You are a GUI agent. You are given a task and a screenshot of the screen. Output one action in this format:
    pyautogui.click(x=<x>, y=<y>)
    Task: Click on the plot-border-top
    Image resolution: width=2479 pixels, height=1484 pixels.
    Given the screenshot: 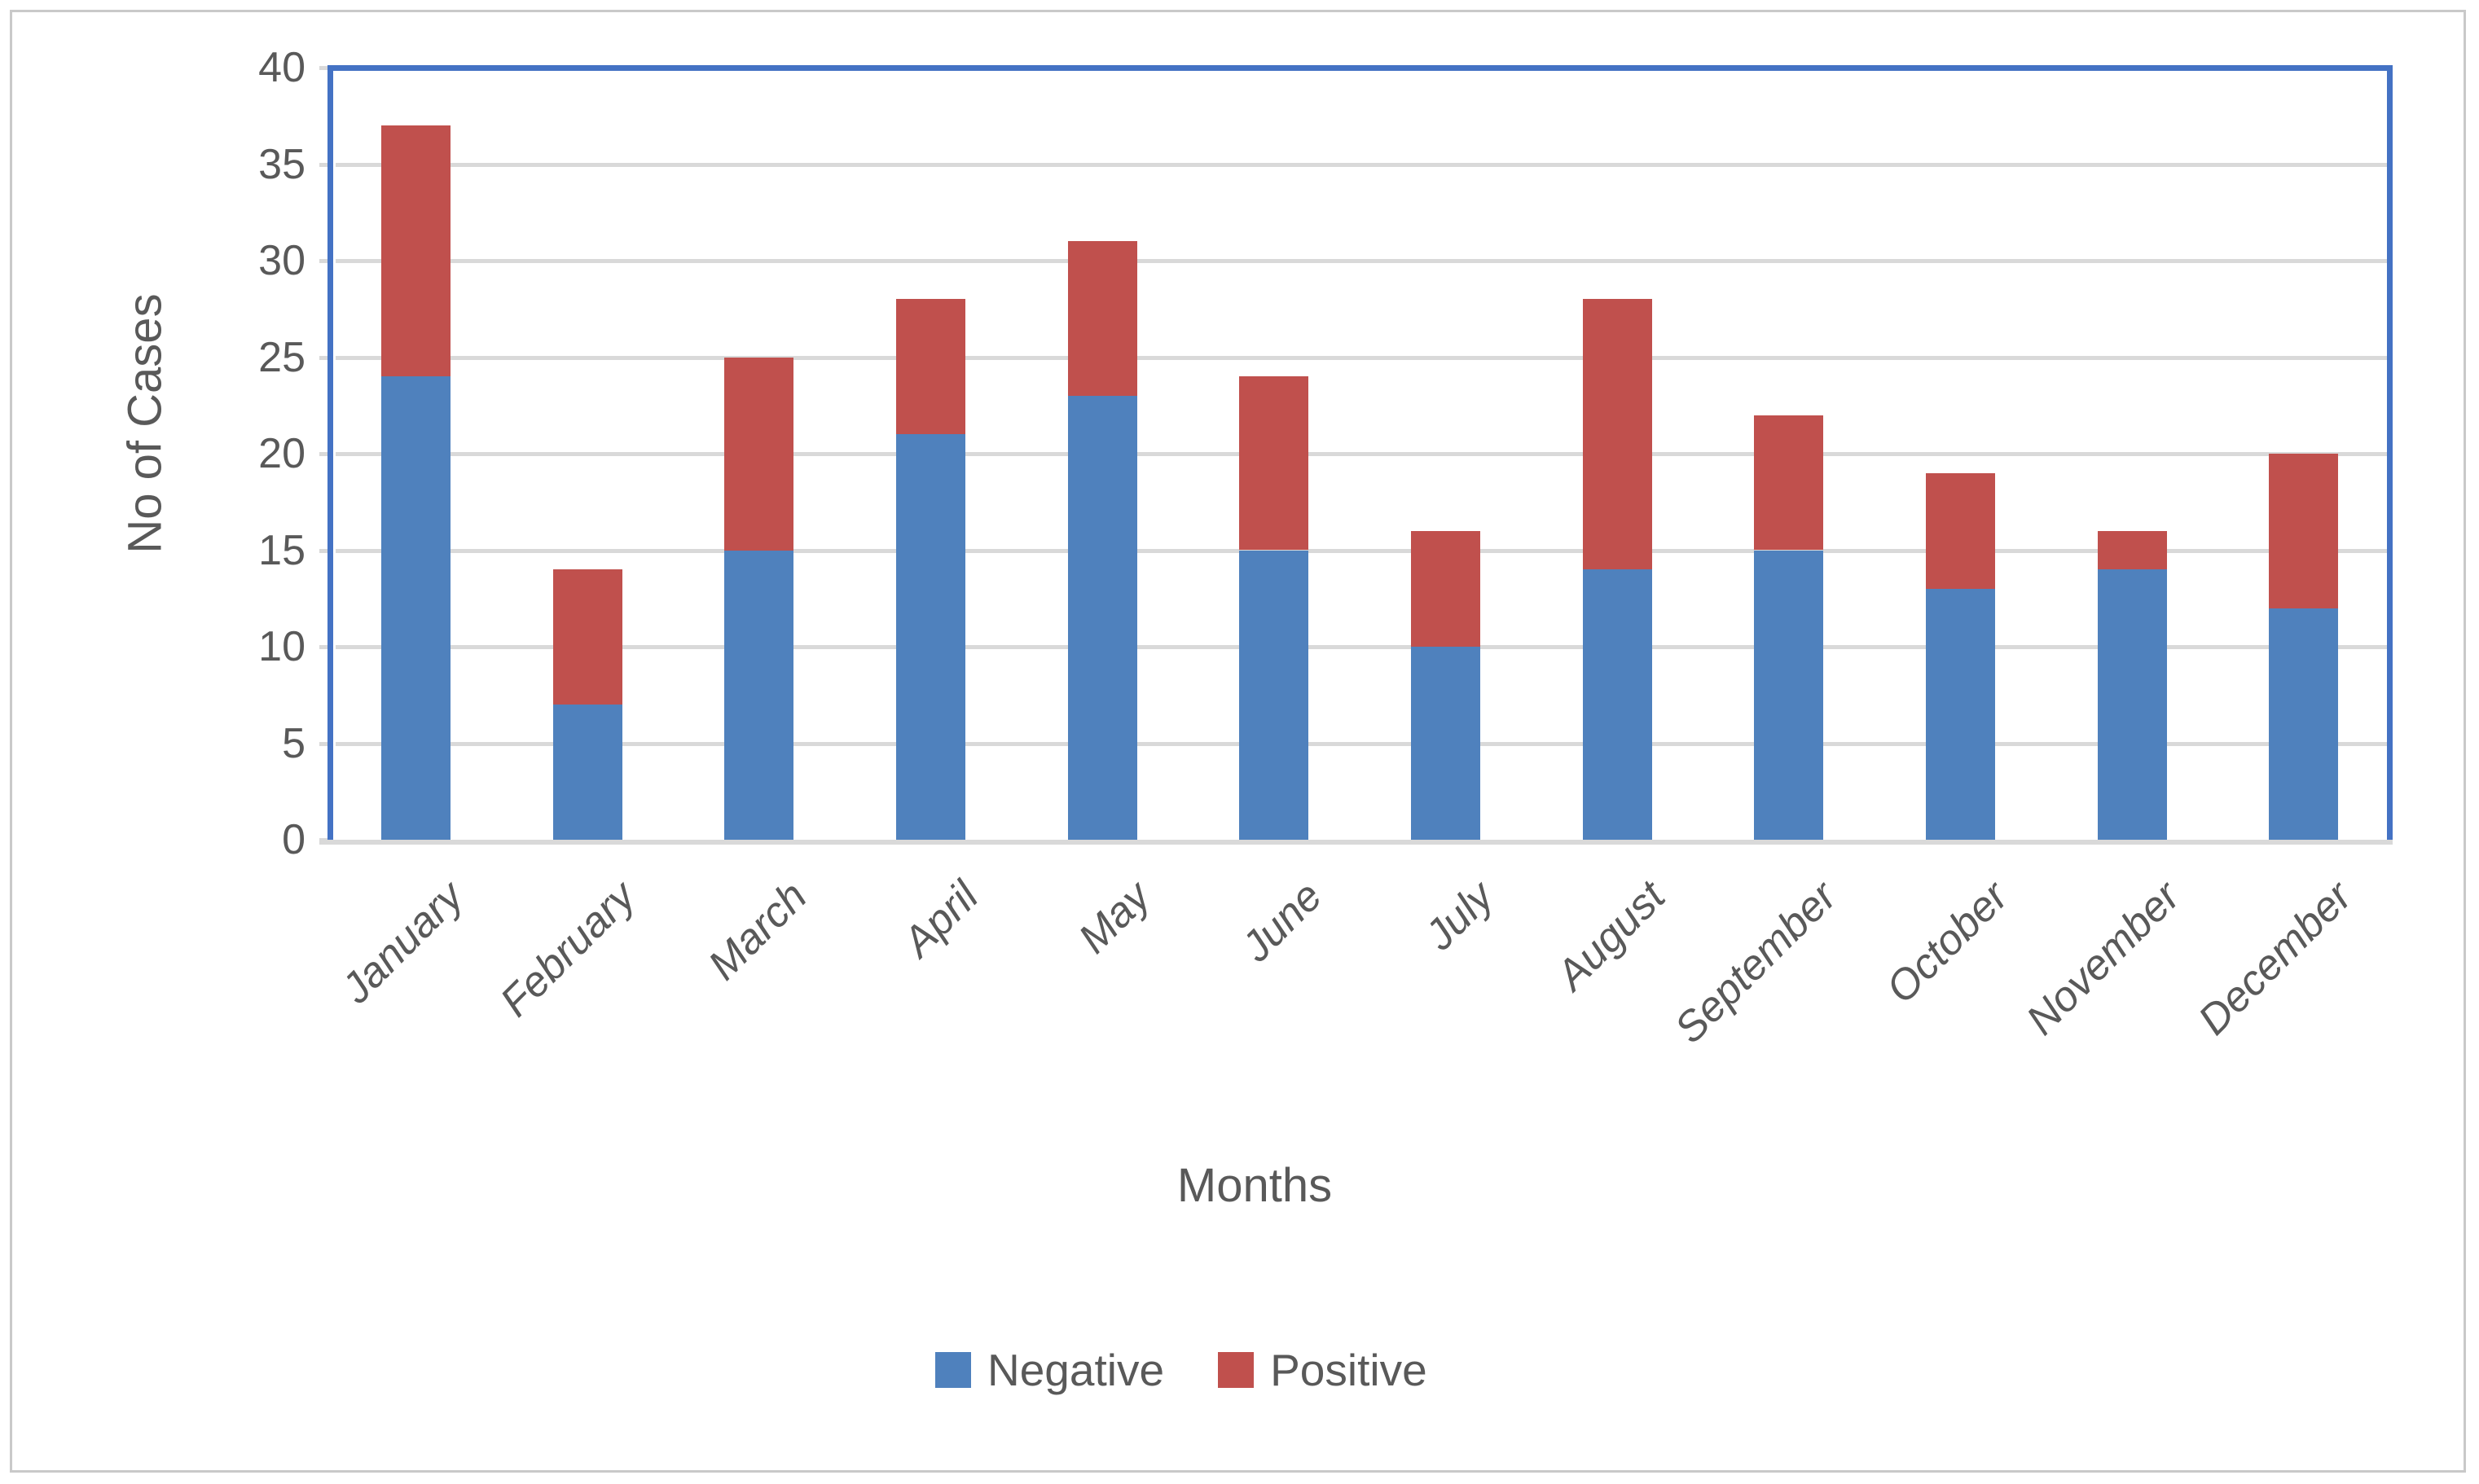 What is the action you would take?
    pyautogui.click(x=1360, y=68)
    